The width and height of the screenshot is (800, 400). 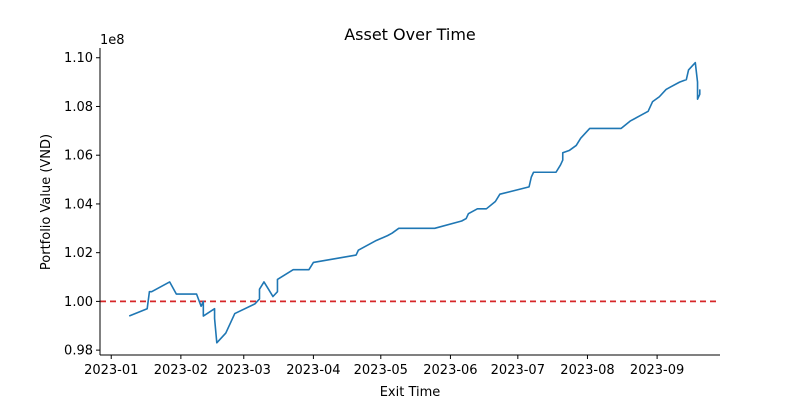 I want to click on y-axis-ticks: 0.98 1.00 1.02 1.04 1.06 1.08 1.10, so click(x=82, y=205).